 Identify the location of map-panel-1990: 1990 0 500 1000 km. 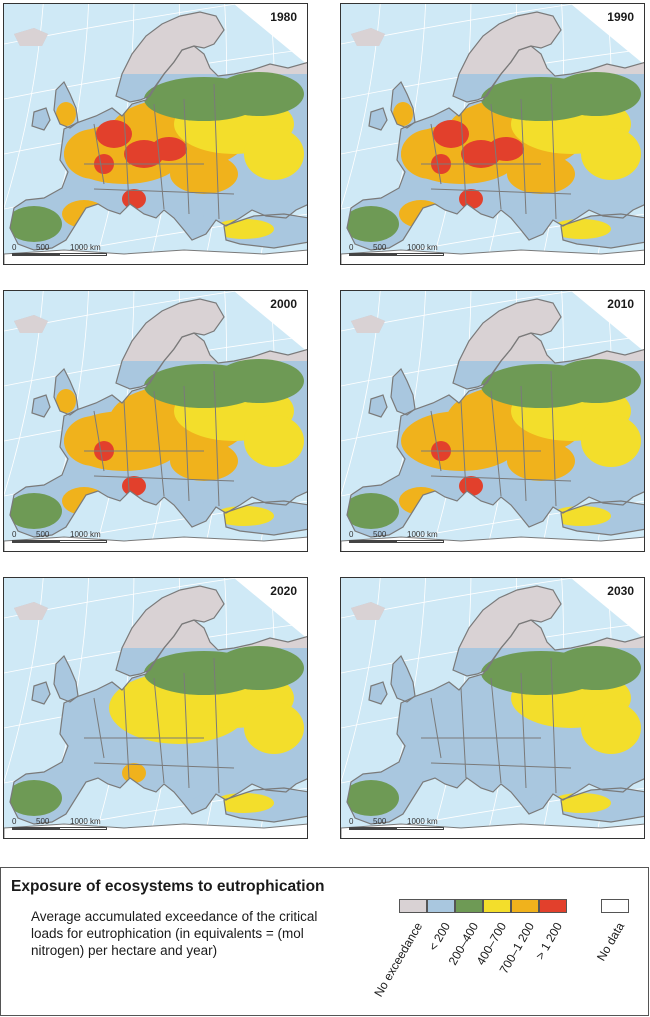
(492, 134).